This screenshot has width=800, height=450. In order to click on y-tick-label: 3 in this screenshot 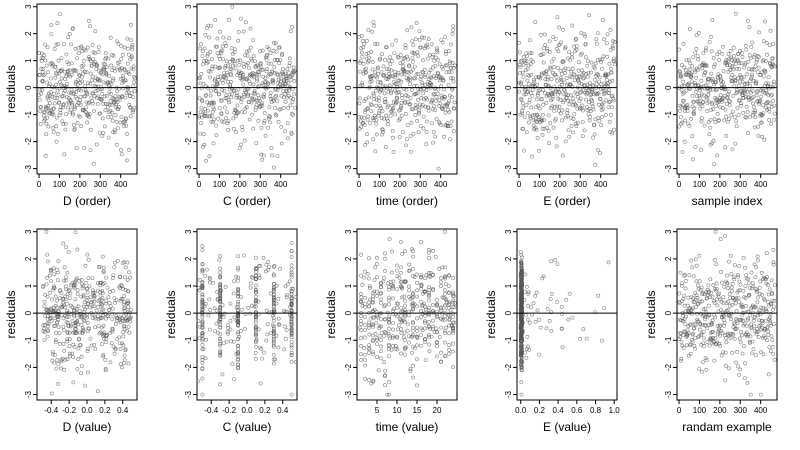, I will do `click(28, 231)`.